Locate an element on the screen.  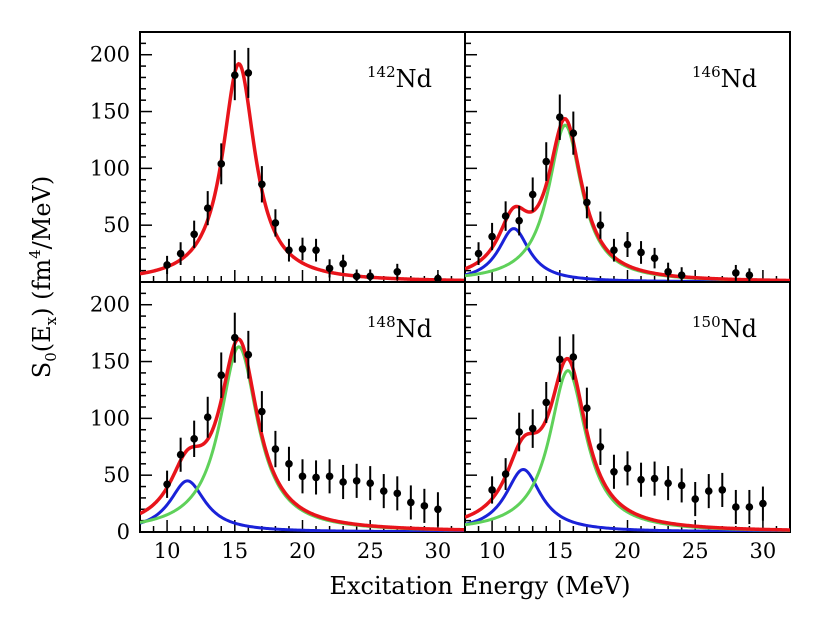
y-tick-labels: 200 150 100 50 200 150 100 50 0 is located at coordinates (110, 293).